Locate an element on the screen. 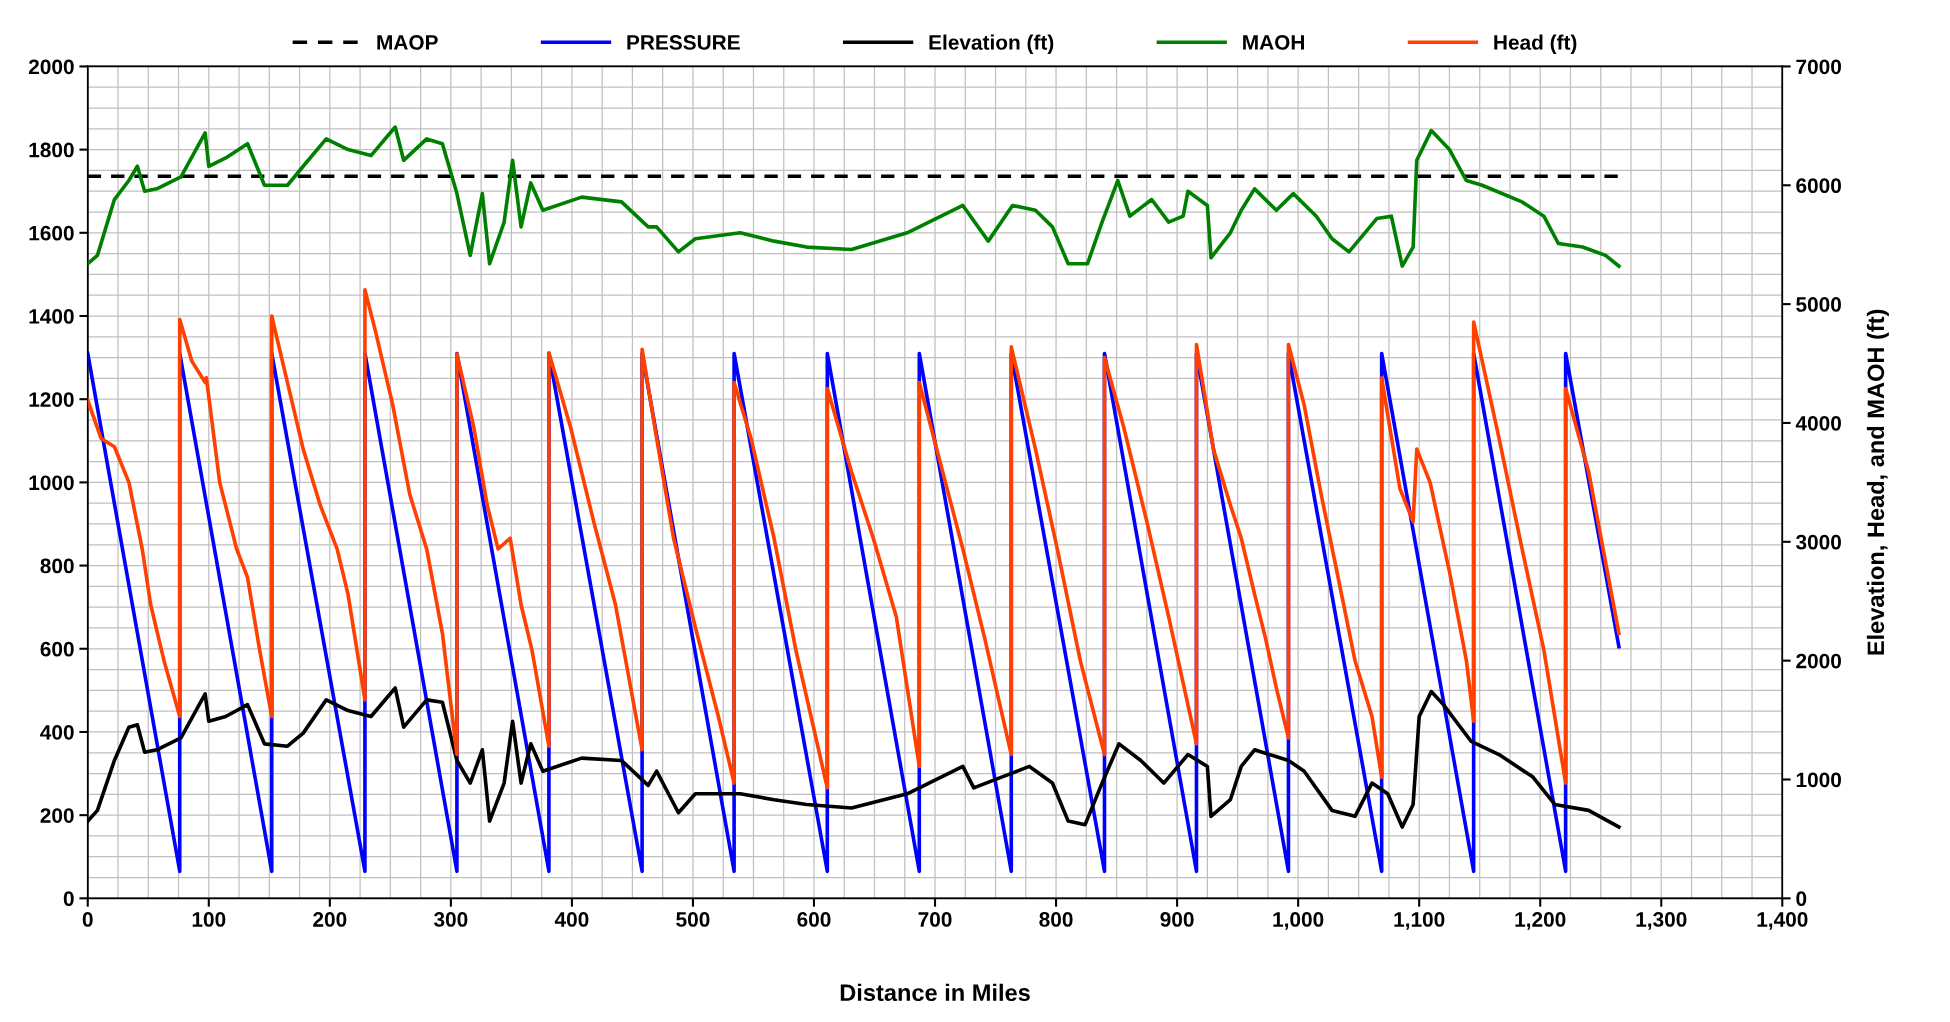 The width and height of the screenshot is (1950, 1022). x-tick-label: 200 is located at coordinates (330, 919).